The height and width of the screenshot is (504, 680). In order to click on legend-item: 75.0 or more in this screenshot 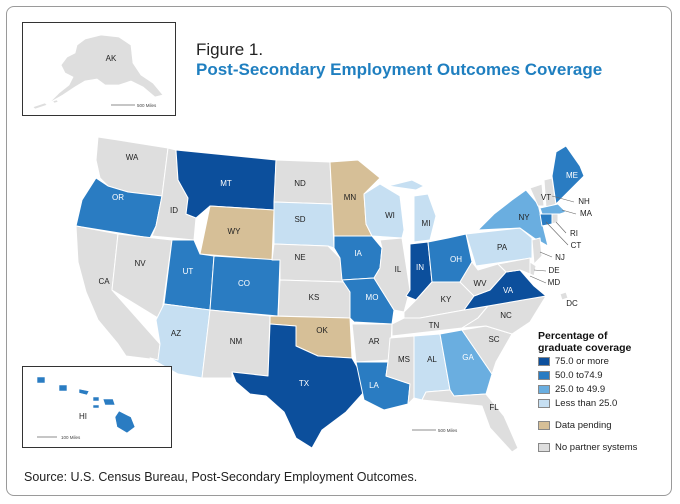, I will do `click(608, 361)`.